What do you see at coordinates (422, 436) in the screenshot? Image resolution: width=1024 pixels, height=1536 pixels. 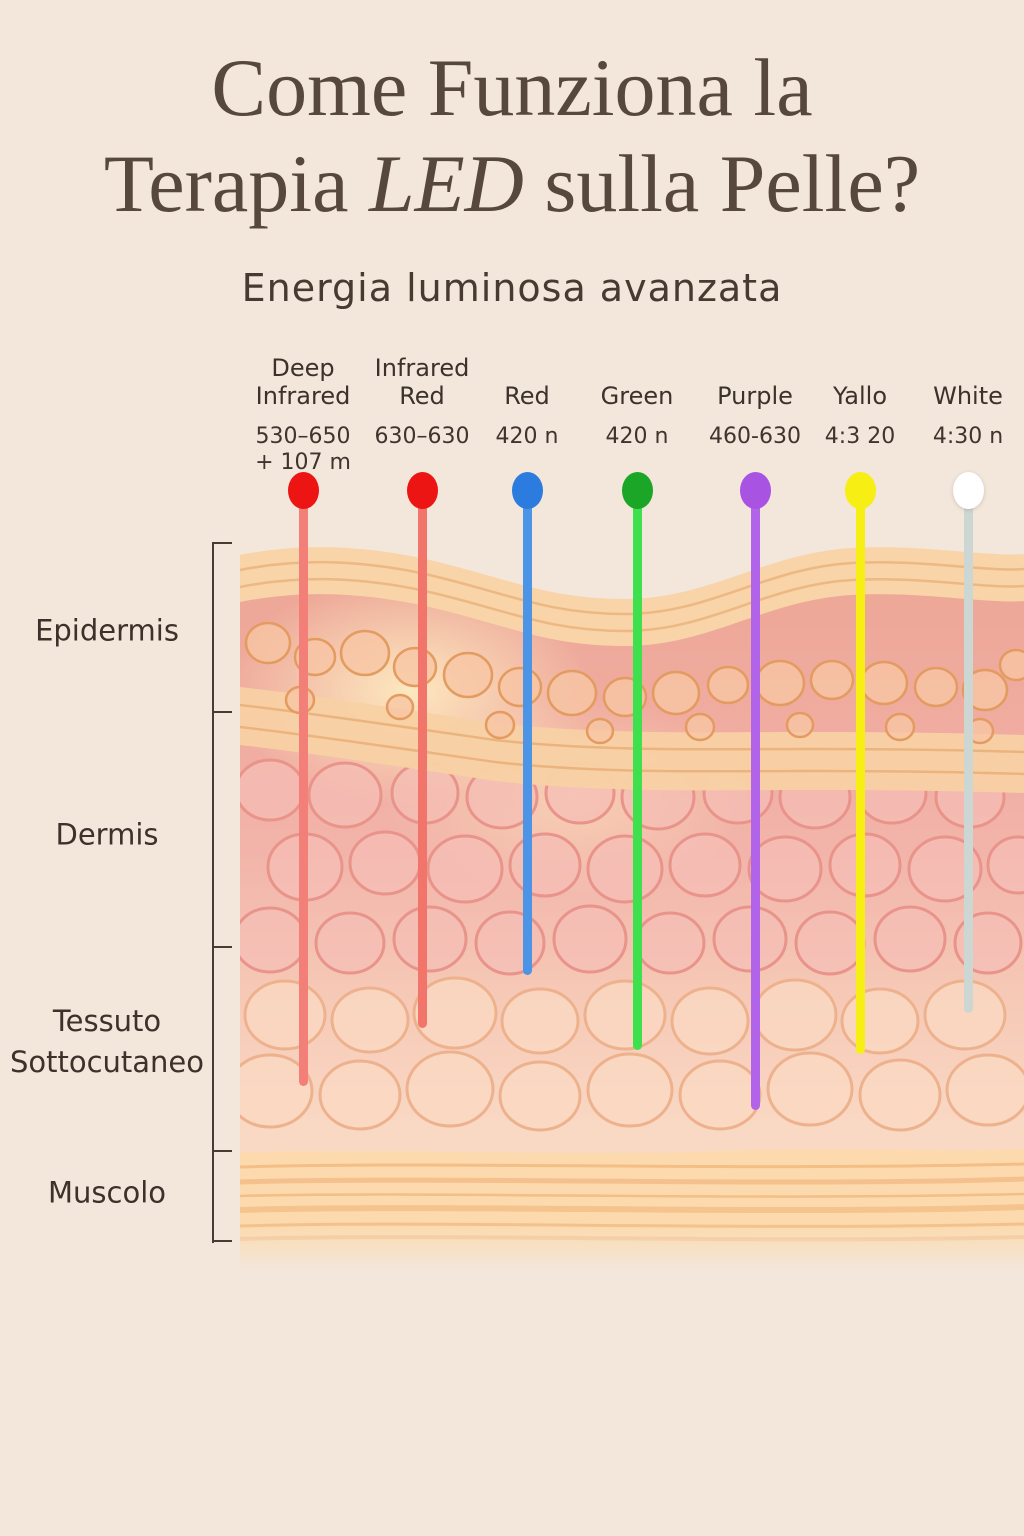 I see `led-wavelength-infrared-red: 630–630` at bounding box center [422, 436].